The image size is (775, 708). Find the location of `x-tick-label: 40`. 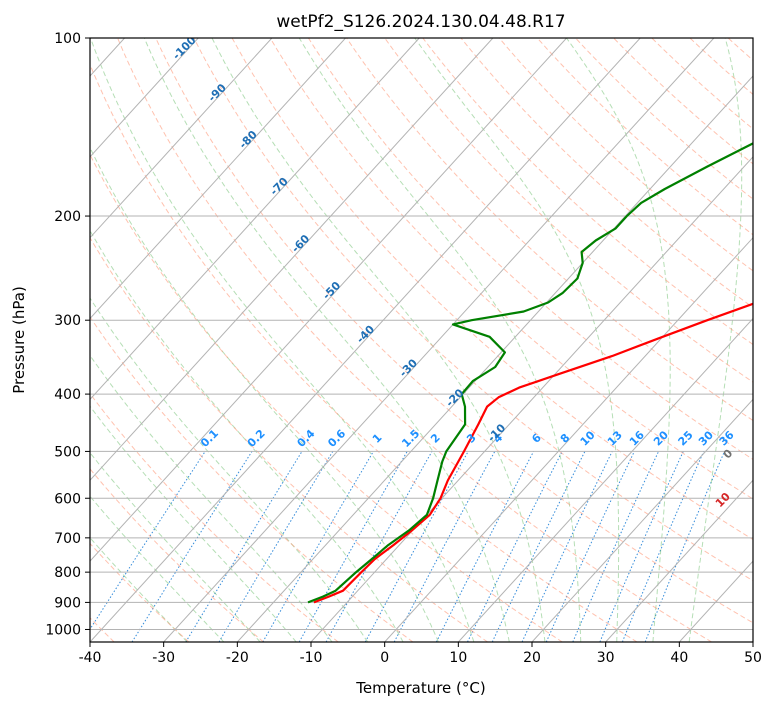

x-tick-label: 40 is located at coordinates (679, 658).